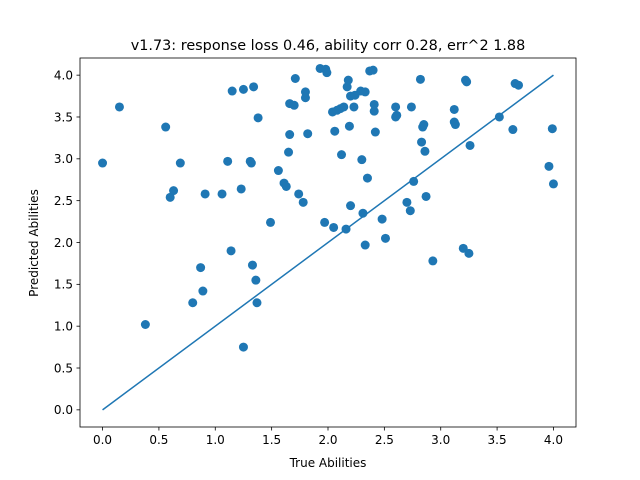 Image resolution: width=640 pixels, height=480 pixels. What do you see at coordinates (497, 440) in the screenshot?
I see `x-tick-label: 3.5` at bounding box center [497, 440].